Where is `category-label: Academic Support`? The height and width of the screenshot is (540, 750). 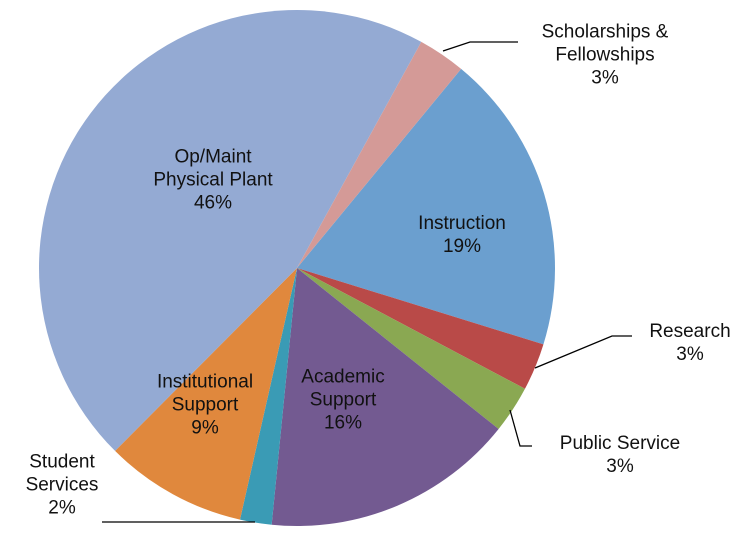
category-label: Academic Support is located at coordinates (343, 388).